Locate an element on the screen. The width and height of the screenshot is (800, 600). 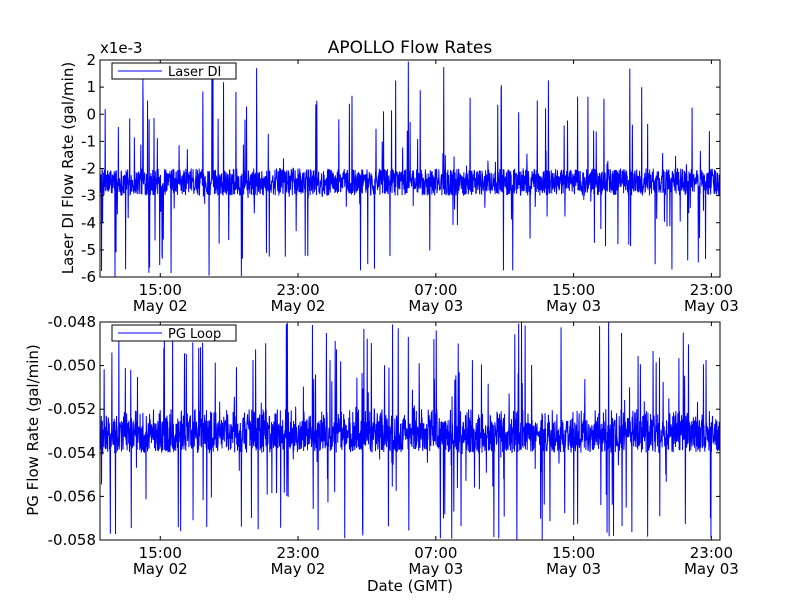
y-offset-label: x1e-3 is located at coordinates (121, 48).